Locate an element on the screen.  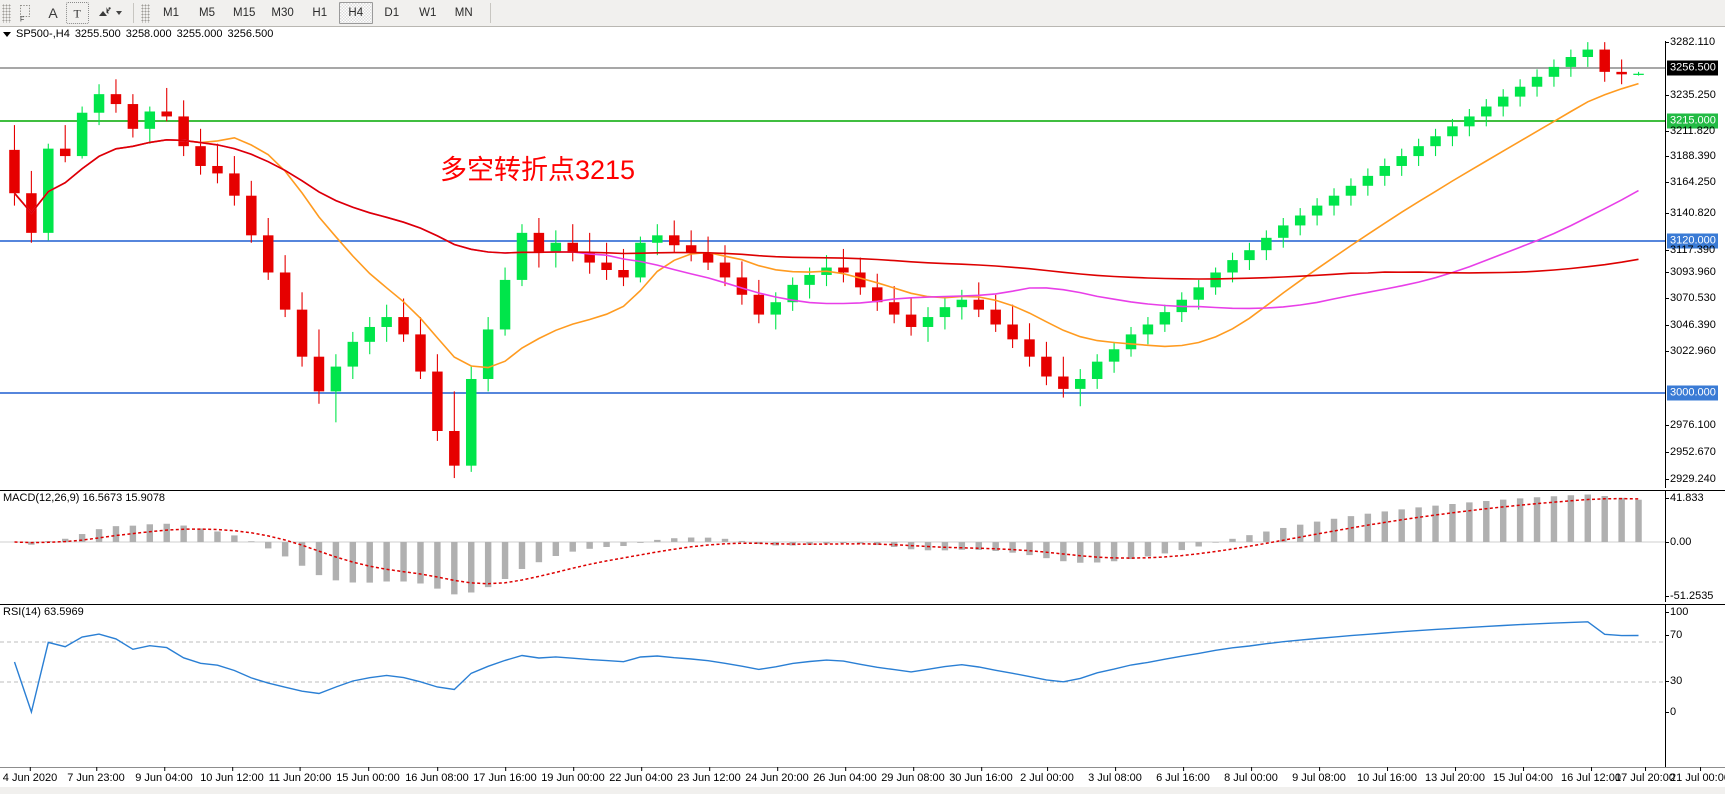
time-axis-label: 29 Jun 08:00 is located at coordinates (913, 775).